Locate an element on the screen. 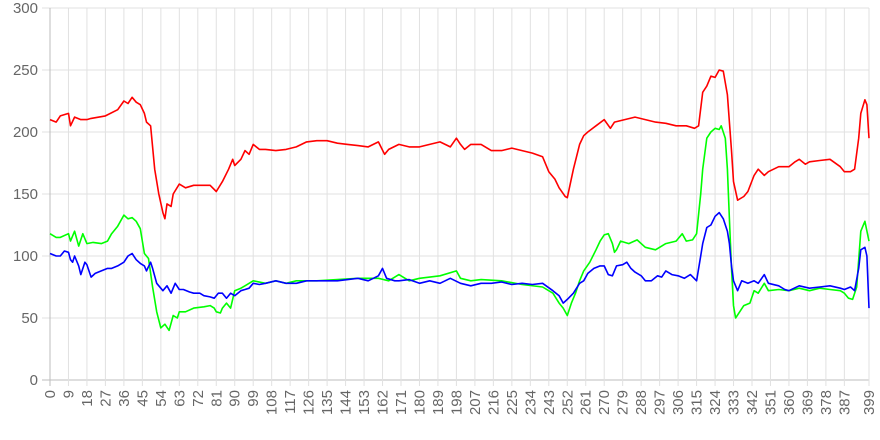  x-tick-label: 270 is located at coordinates (604, 402).